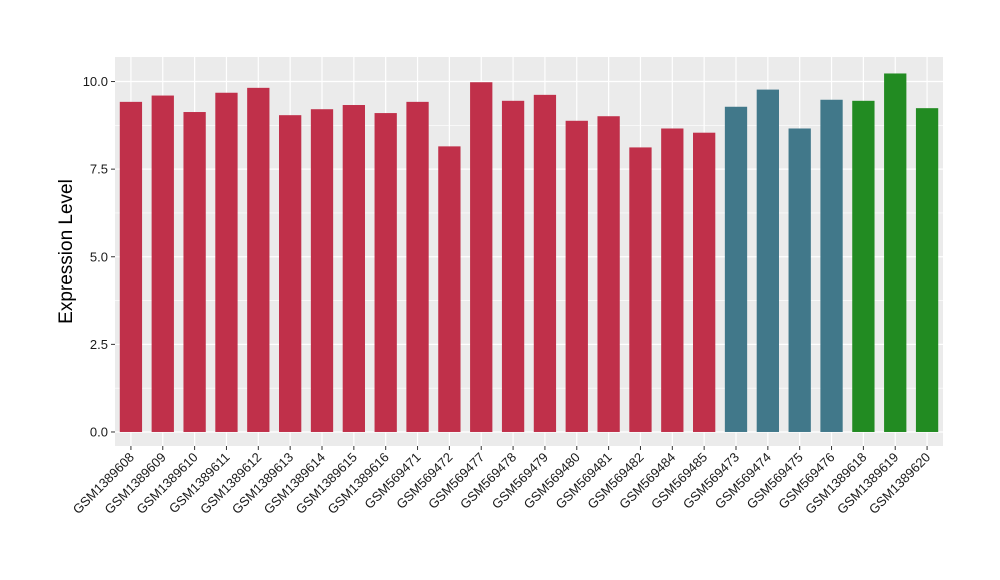  What do you see at coordinates (640, 289) in the screenshot?
I see `bar-gsm569482` at bounding box center [640, 289].